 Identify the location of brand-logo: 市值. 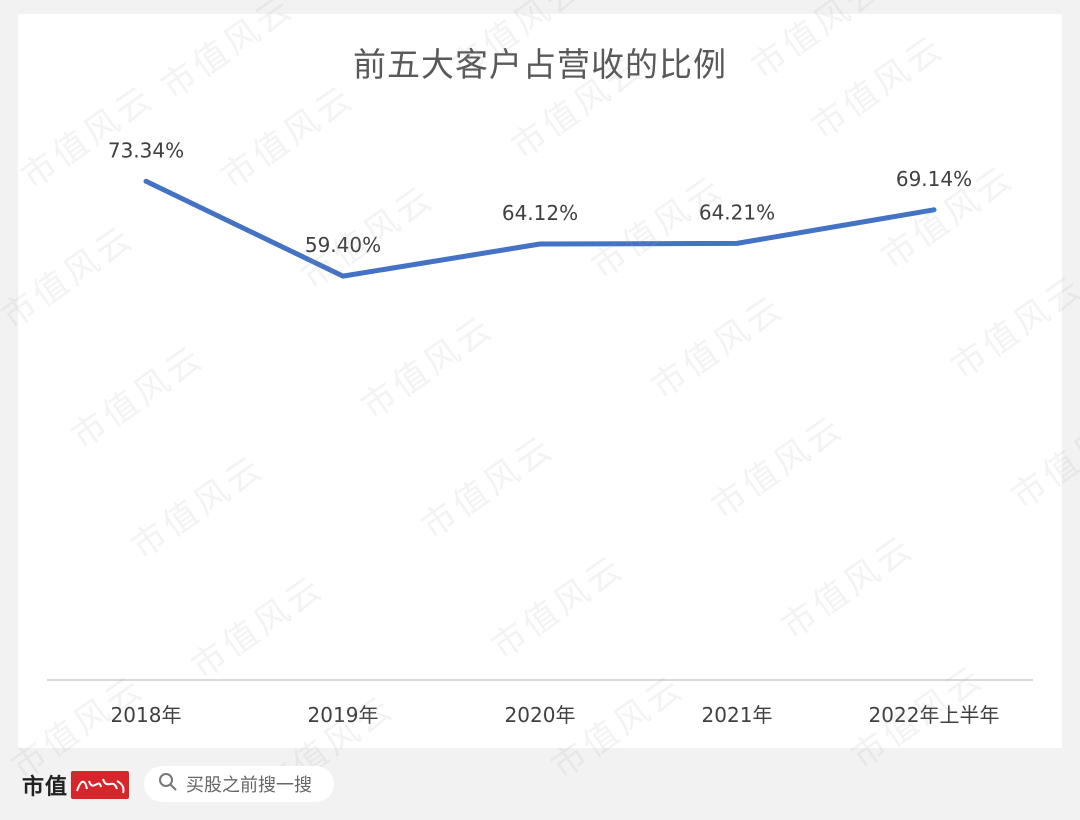
(76, 785).